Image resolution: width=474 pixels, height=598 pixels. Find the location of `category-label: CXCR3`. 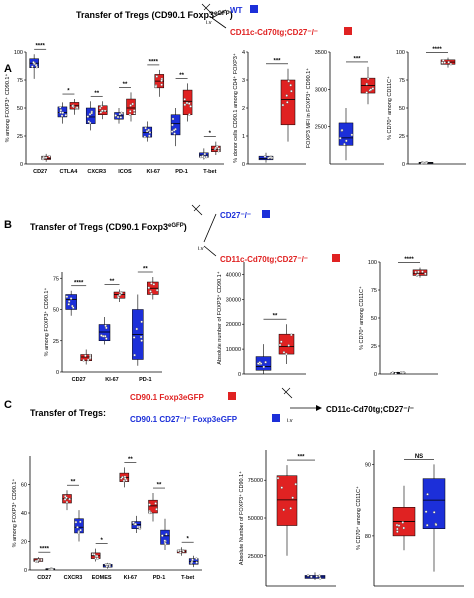

category-label: CXCR3 is located at coordinates (96, 172).